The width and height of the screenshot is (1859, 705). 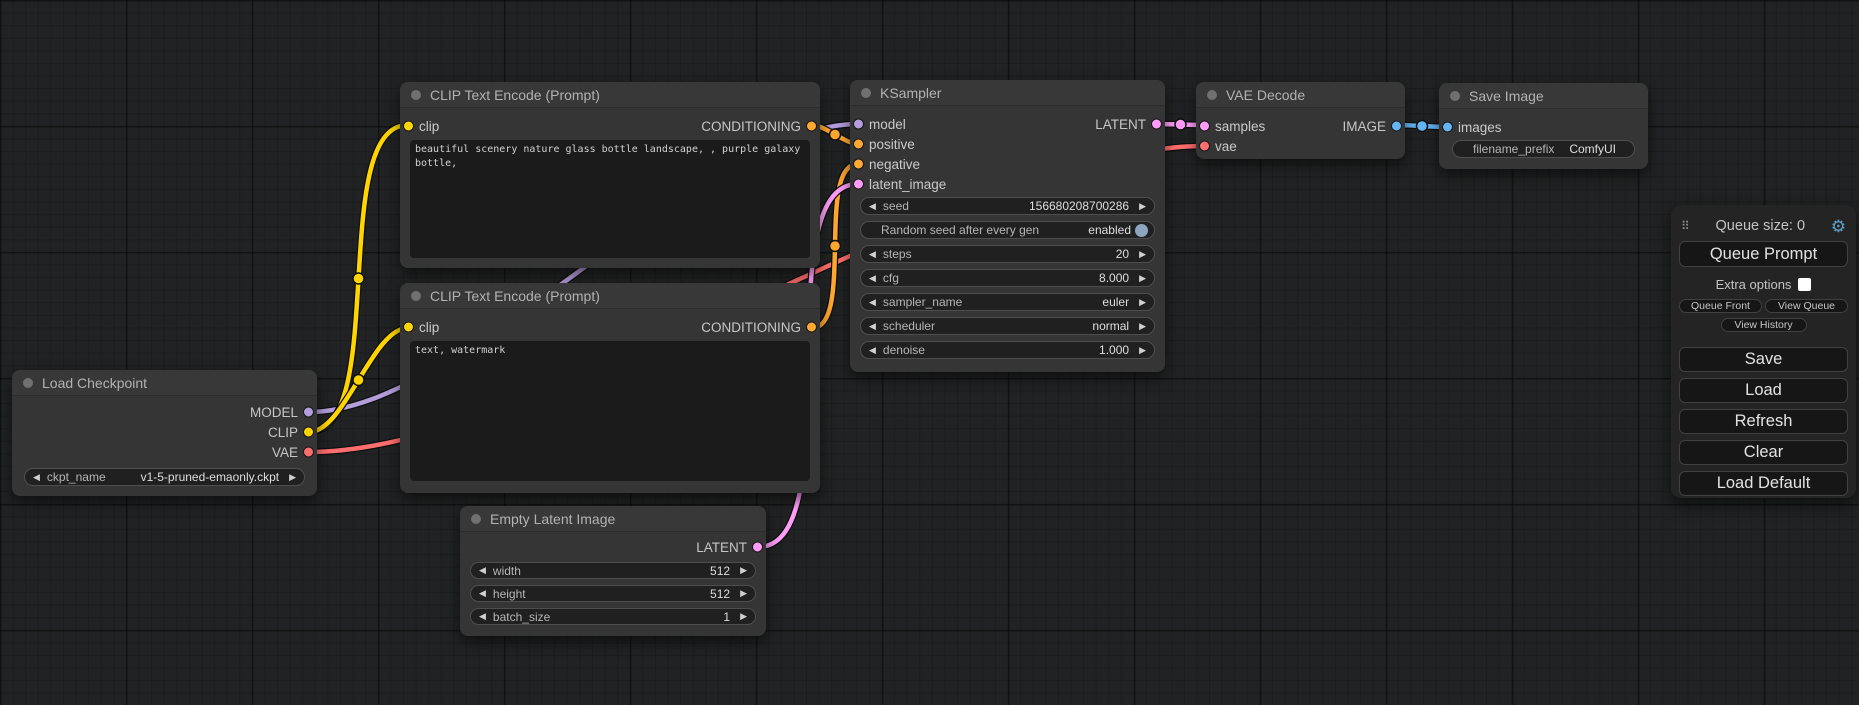 I want to click on node-title-bar: Save Image, so click(x=1543, y=96).